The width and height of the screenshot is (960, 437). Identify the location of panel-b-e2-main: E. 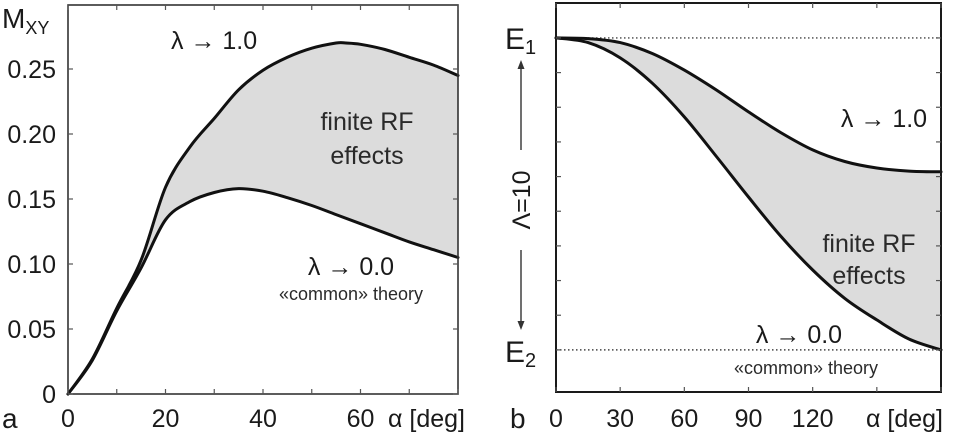
(515, 352).